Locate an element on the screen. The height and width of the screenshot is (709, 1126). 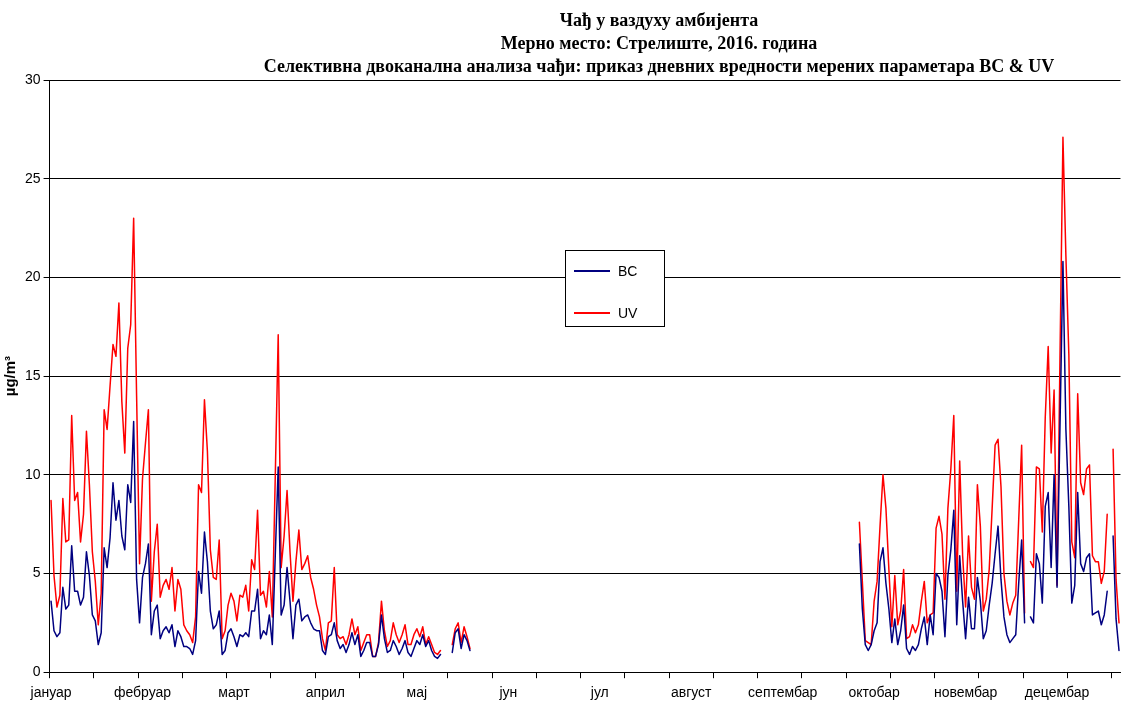
x-tick-label: октобар is located at coordinates (874, 692).